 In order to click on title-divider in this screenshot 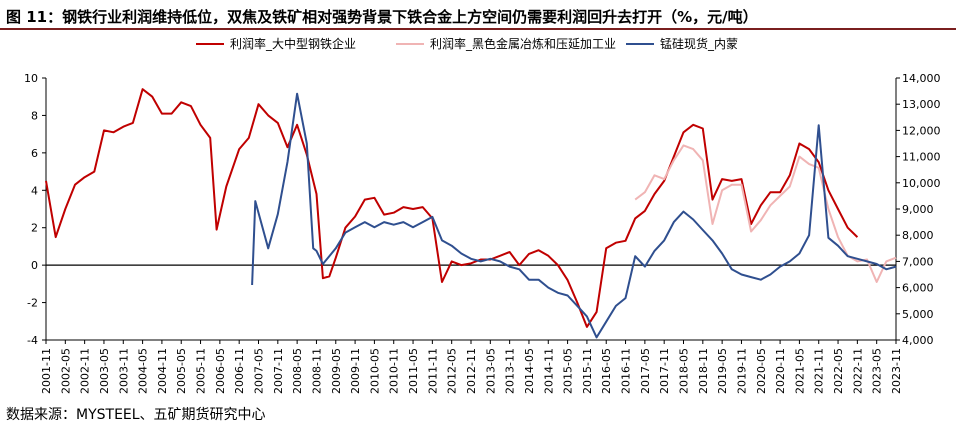, I will do `click(478, 29)`.